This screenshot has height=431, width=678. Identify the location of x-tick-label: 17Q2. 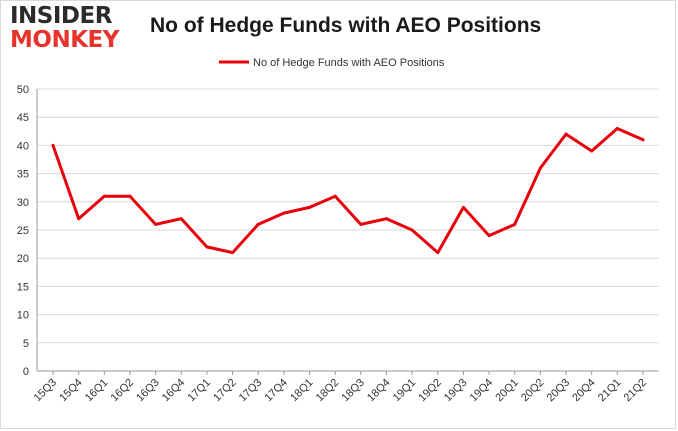
(225, 391).